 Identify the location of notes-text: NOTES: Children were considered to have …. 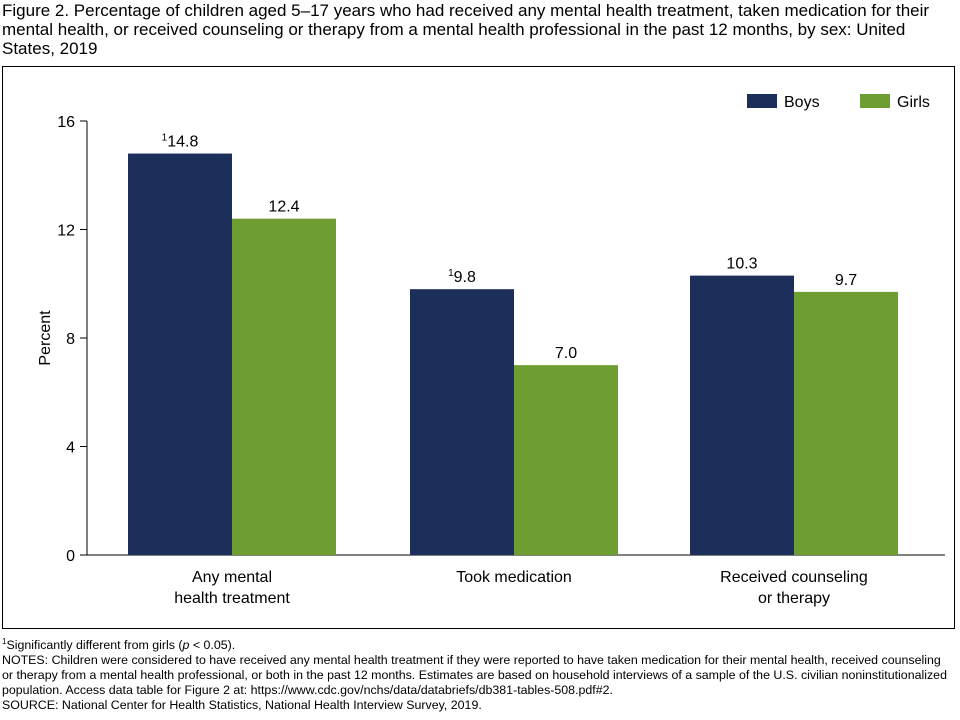
(474, 675).